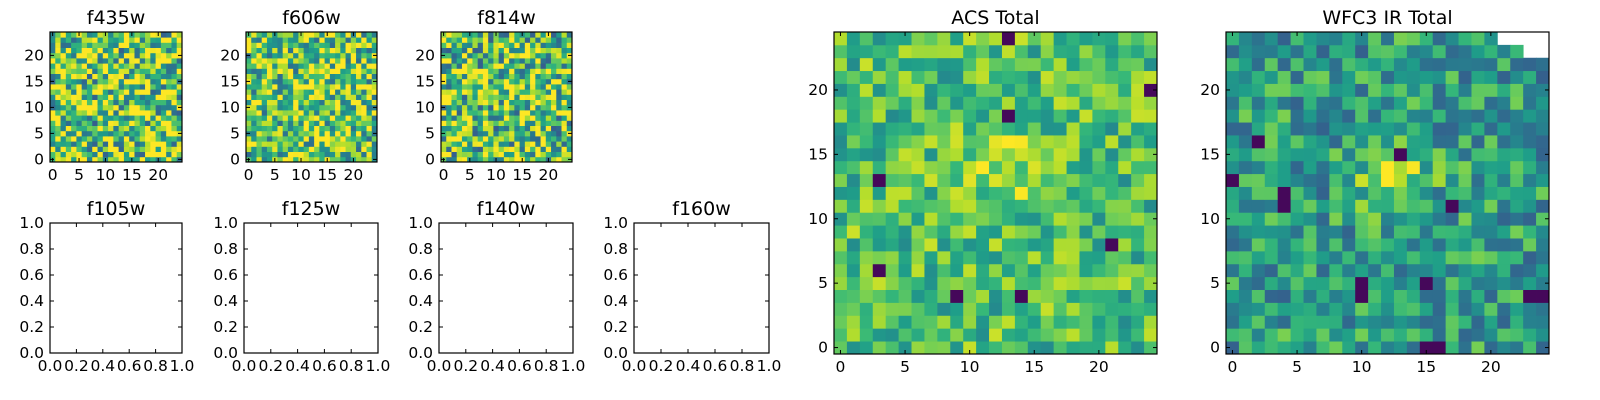 This screenshot has width=1600, height=400. What do you see at coordinates (116, 209) in the screenshot?
I see `subplot-title: f105w` at bounding box center [116, 209].